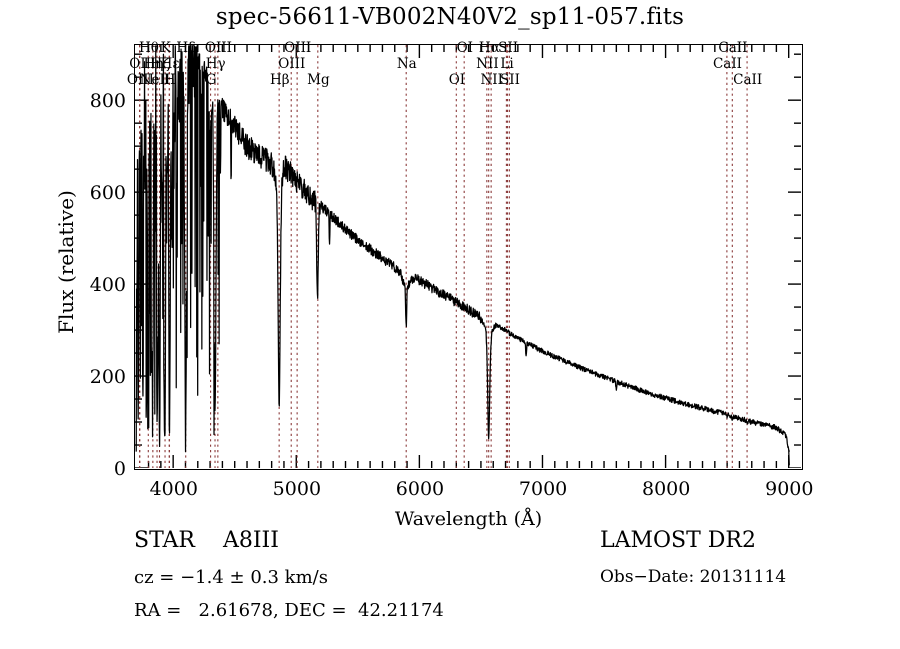 This screenshot has height=649, width=900. I want to click on spectral-line-label: Hη, so click(153, 64).